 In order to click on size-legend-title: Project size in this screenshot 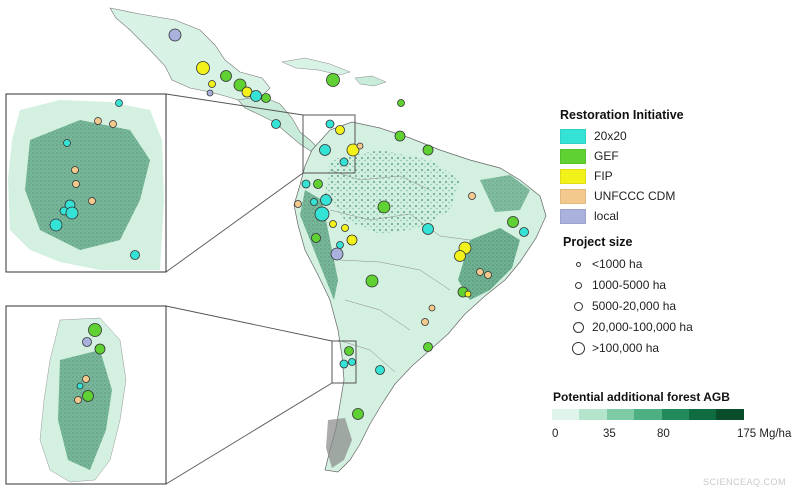, I will do `click(598, 242)`.